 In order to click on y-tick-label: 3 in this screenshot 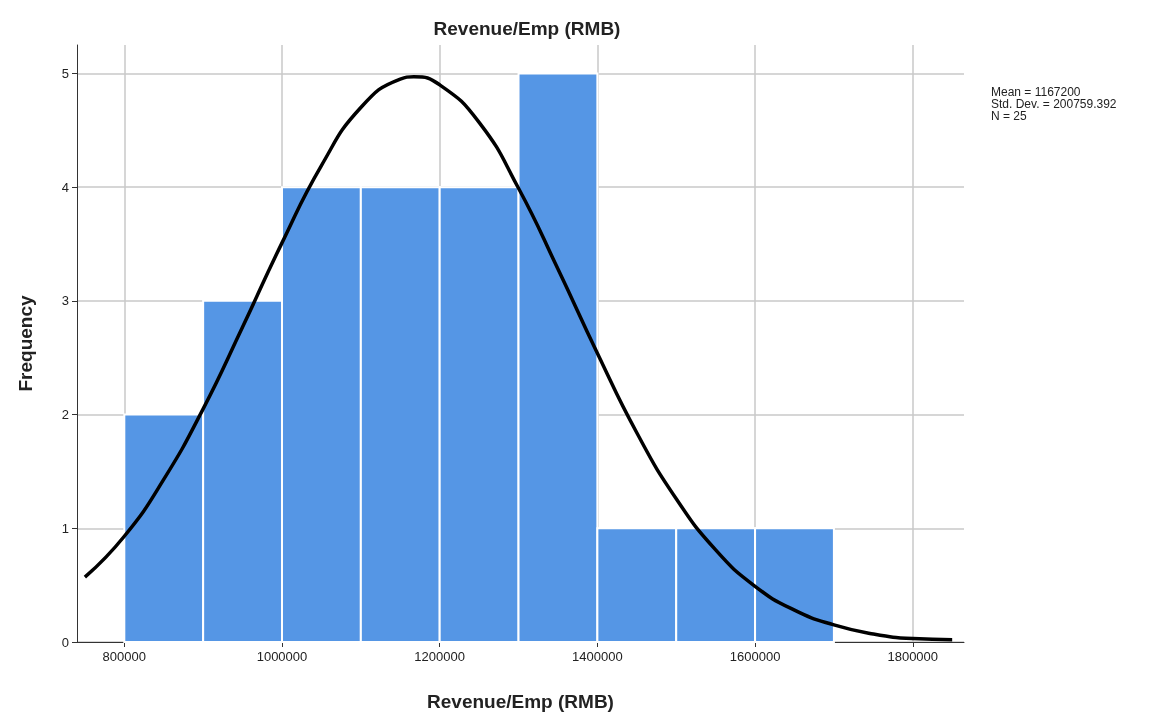, I will do `click(65, 301)`.